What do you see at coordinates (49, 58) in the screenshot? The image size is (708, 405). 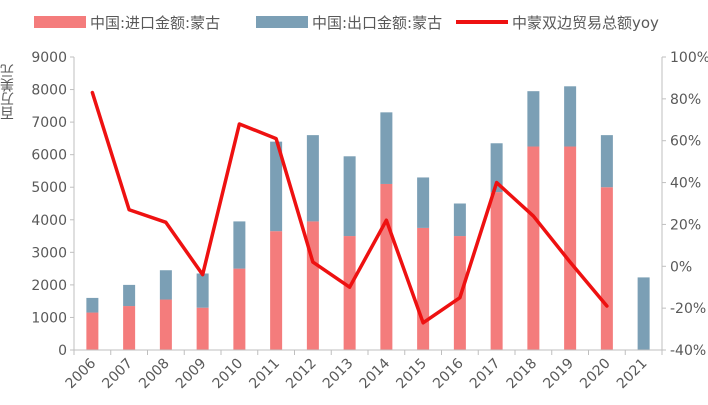 I see `left-axis-tick-label: 9000` at bounding box center [49, 58].